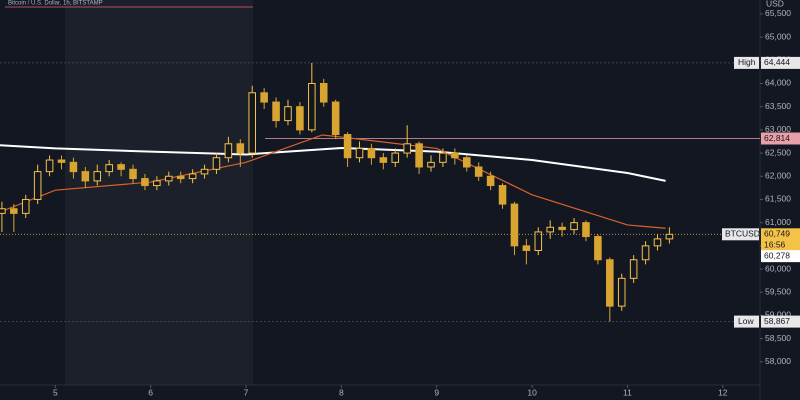  I want to click on y-tick-label: 61,000, so click(778, 222).